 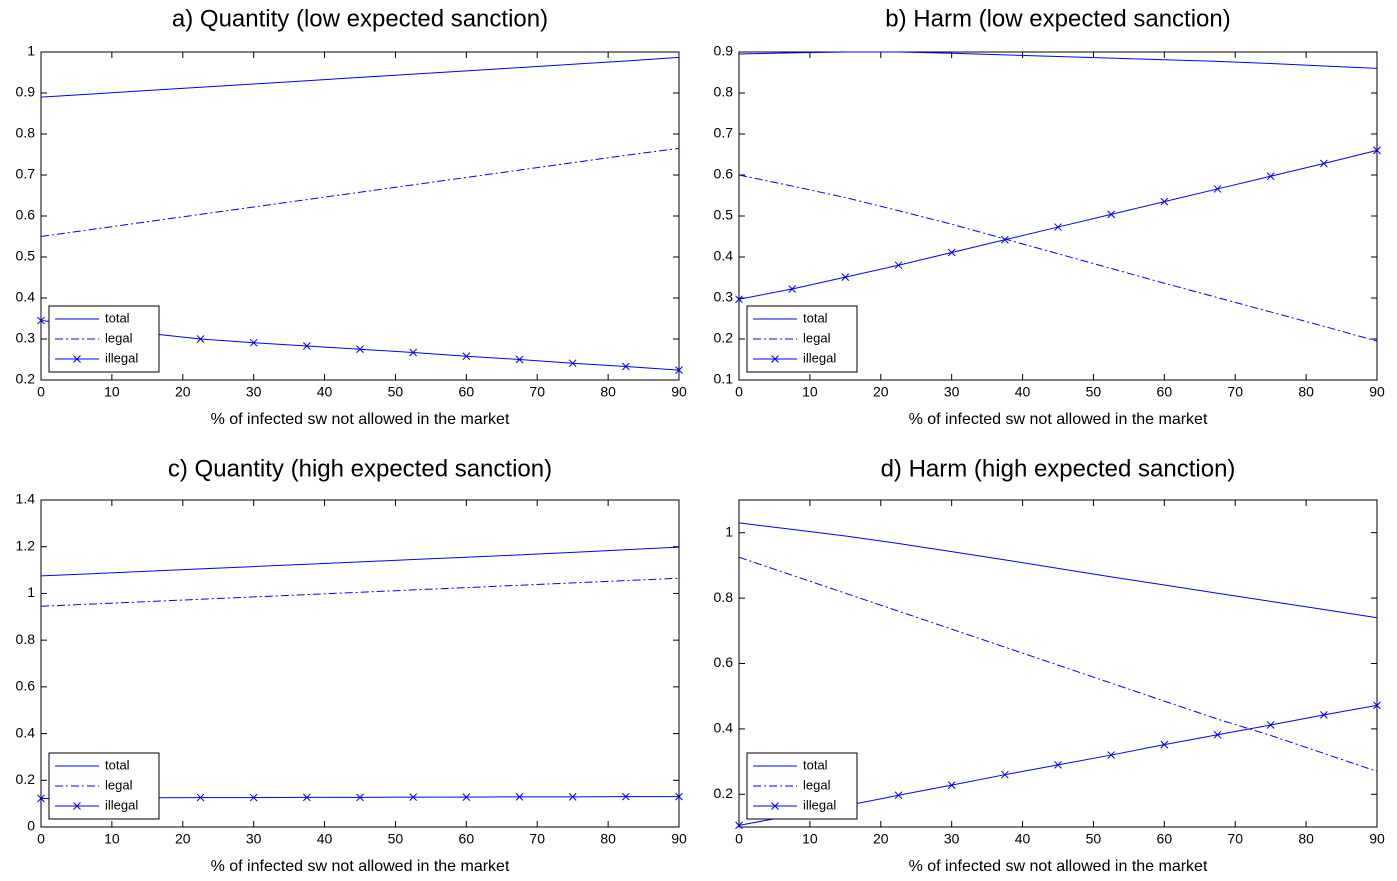 I want to click on chart-title: a) Quantity (low expected sanction), so click(x=360, y=18).